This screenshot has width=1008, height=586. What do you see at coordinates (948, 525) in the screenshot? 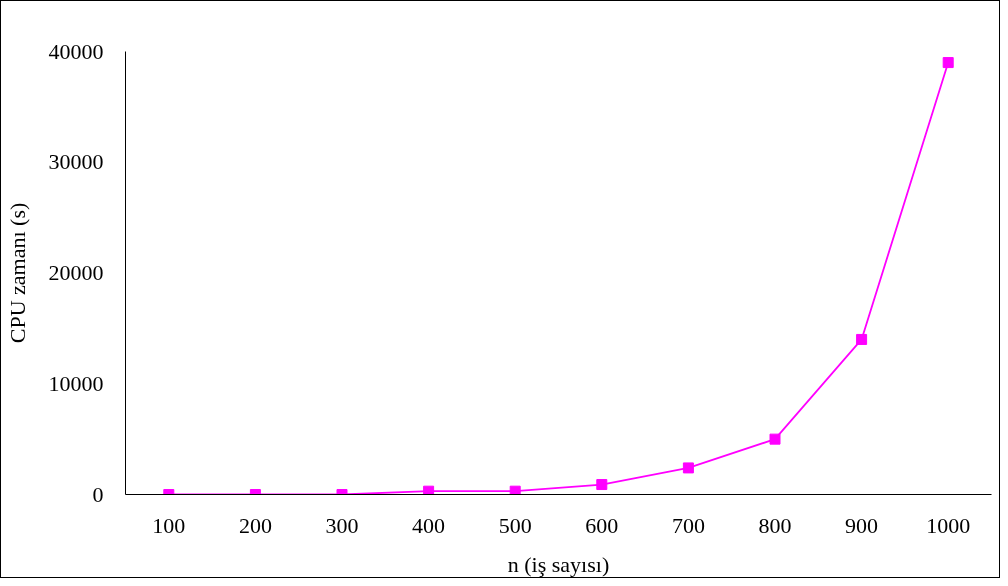
I see `x-tick-label: 1000` at bounding box center [948, 525].